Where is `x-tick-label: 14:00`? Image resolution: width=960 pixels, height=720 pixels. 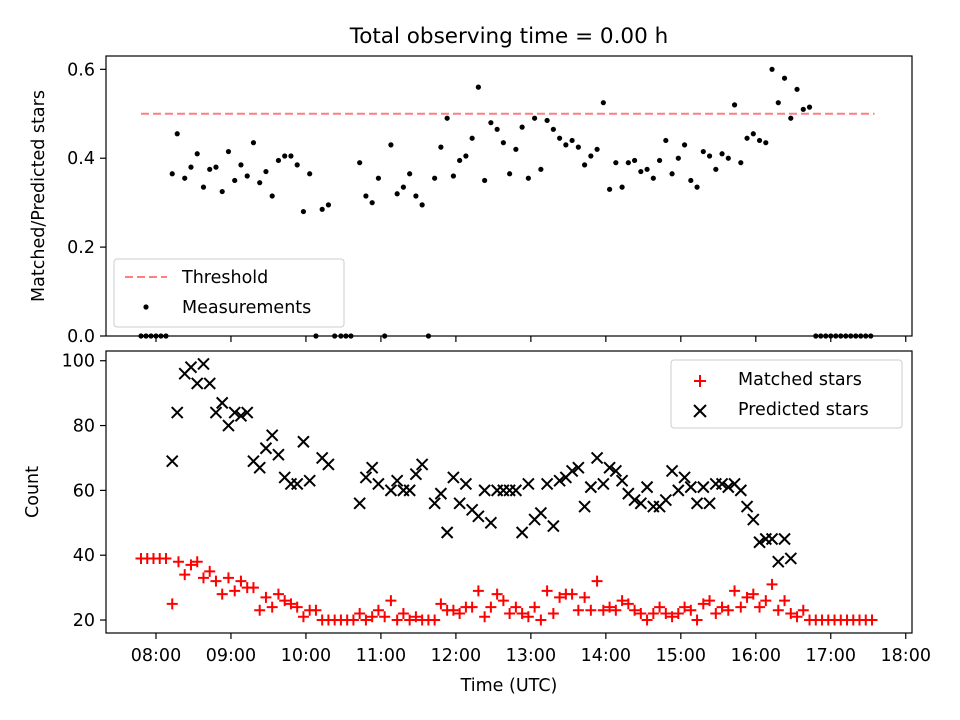
x-tick-label: 14:00 is located at coordinates (606, 656).